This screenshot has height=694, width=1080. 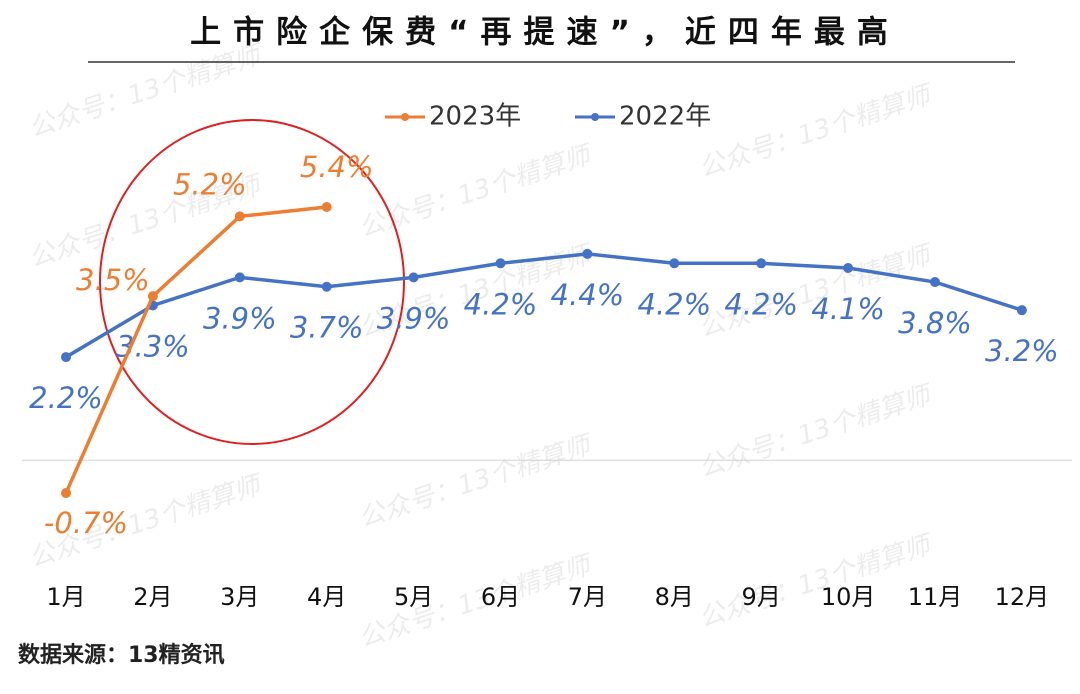 What do you see at coordinates (935, 597) in the screenshot?
I see `x-tick-label: 11月` at bounding box center [935, 597].